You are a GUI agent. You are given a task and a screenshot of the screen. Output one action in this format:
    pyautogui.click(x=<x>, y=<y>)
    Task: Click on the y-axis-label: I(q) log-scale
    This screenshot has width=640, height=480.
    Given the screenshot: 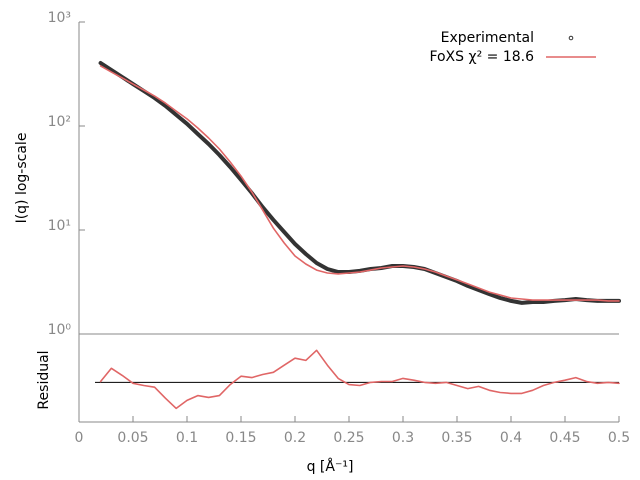 What is the action you would take?
    pyautogui.click(x=22, y=178)
    